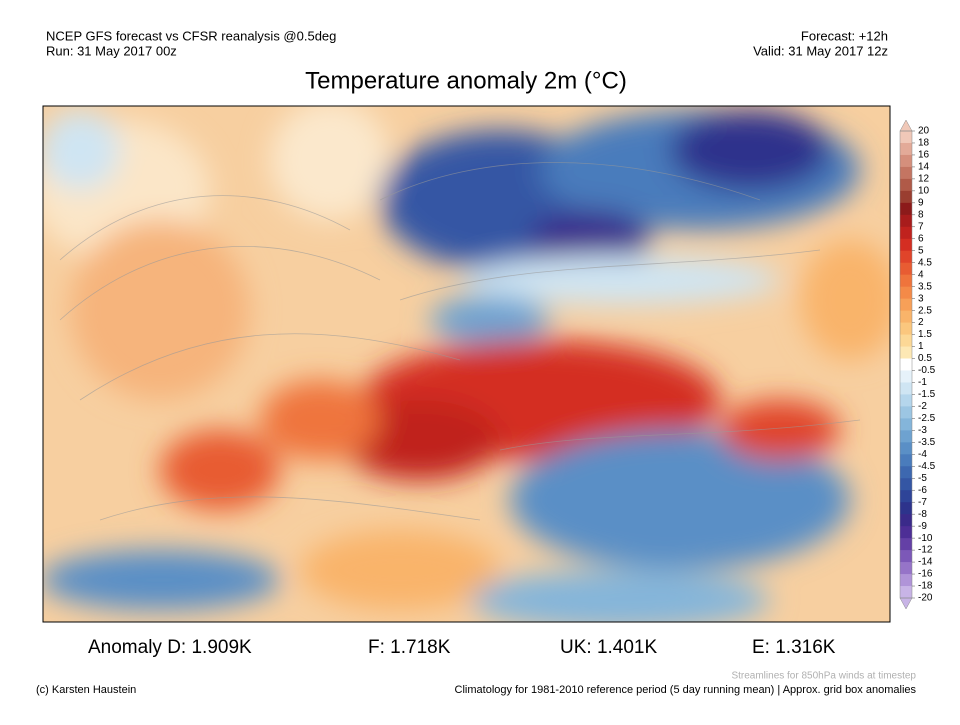 This screenshot has width=960, height=725. I want to click on colorbar-label: 1.5, so click(925, 334).